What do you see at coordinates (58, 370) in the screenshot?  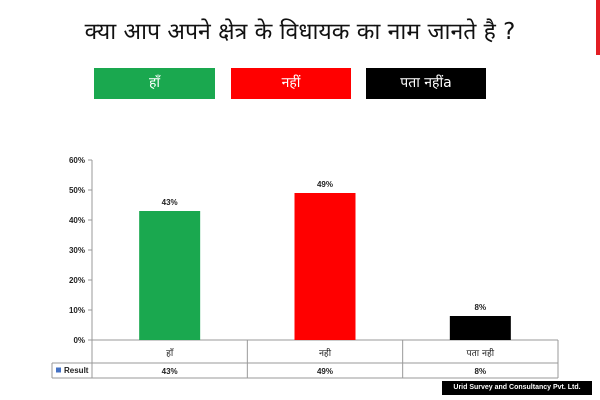 I see `legend-marker` at bounding box center [58, 370].